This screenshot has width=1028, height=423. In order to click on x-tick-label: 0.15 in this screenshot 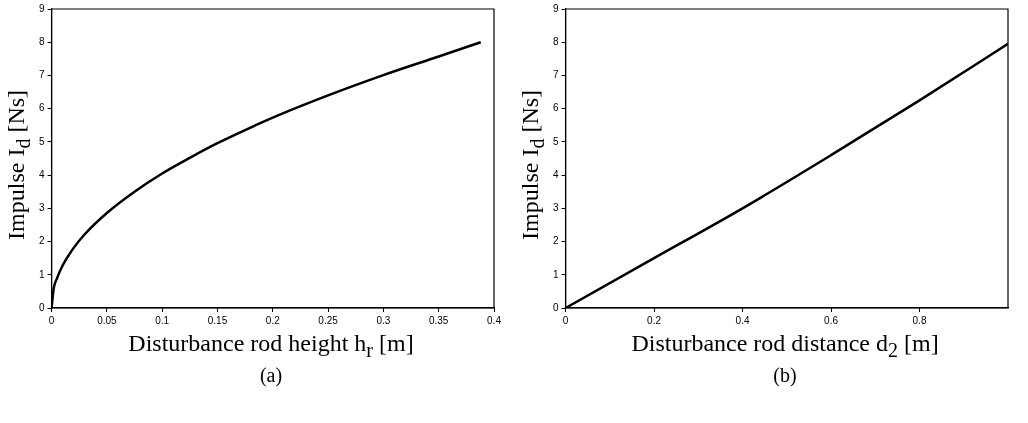, I will do `click(217, 320)`.